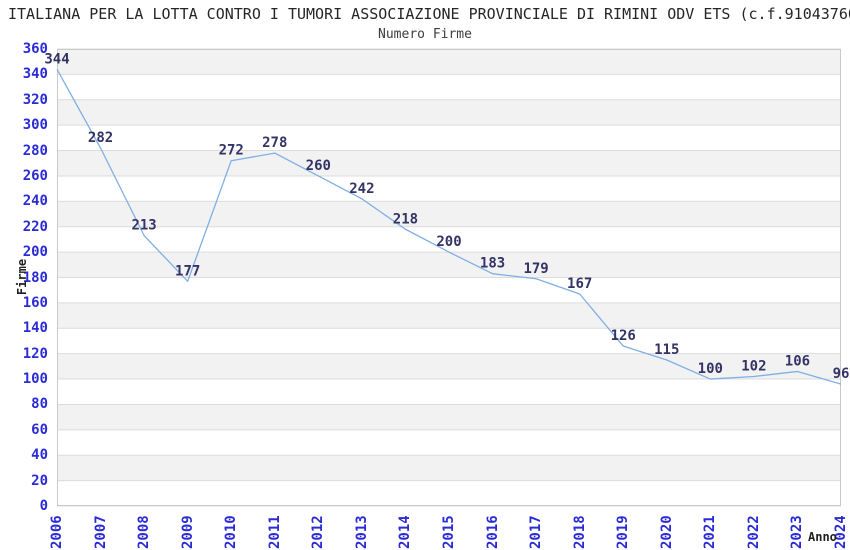  Describe the element at coordinates (35, 150) in the screenshot. I see `y-tick-label: 280` at that location.